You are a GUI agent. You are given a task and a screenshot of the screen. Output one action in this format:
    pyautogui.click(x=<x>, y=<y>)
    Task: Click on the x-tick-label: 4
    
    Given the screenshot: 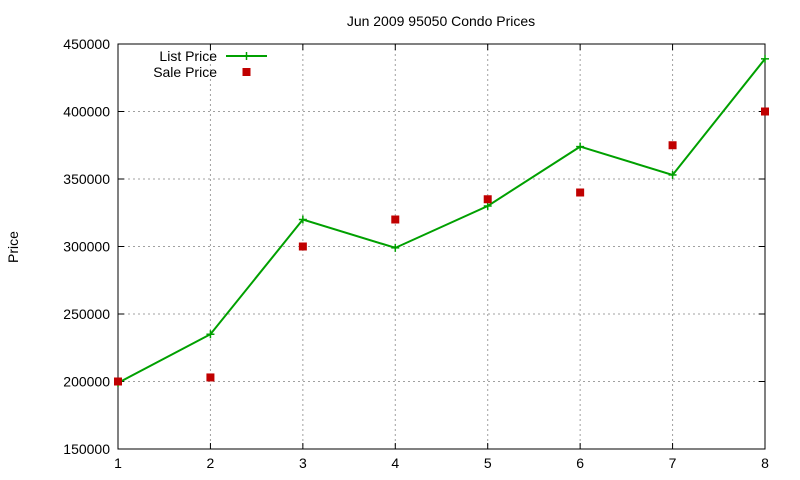 What is the action you would take?
    pyautogui.click(x=395, y=463)
    